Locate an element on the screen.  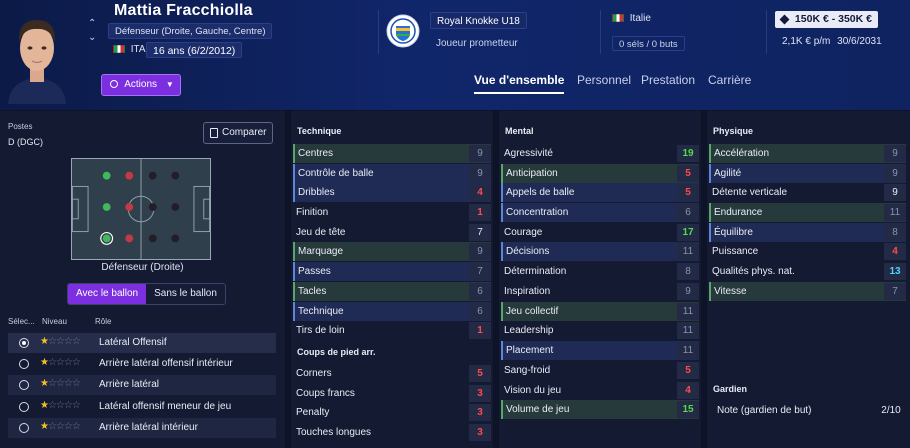
club-name: Royal Knokke U18 is located at coordinates (478, 20).